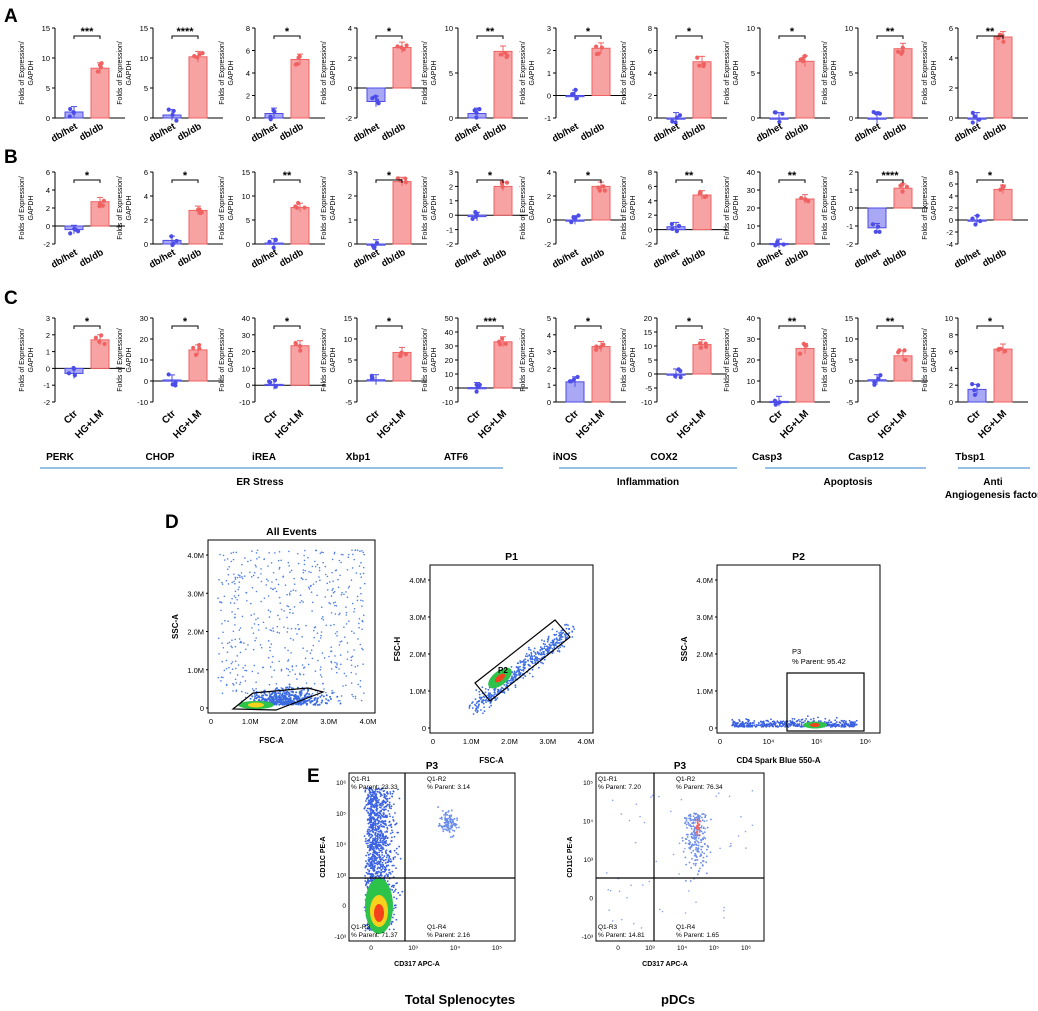 The height and width of the screenshot is (1011, 1038). Describe the element at coordinates (849, 244) in the screenshot. I see `y-tick-label: -2` at that location.